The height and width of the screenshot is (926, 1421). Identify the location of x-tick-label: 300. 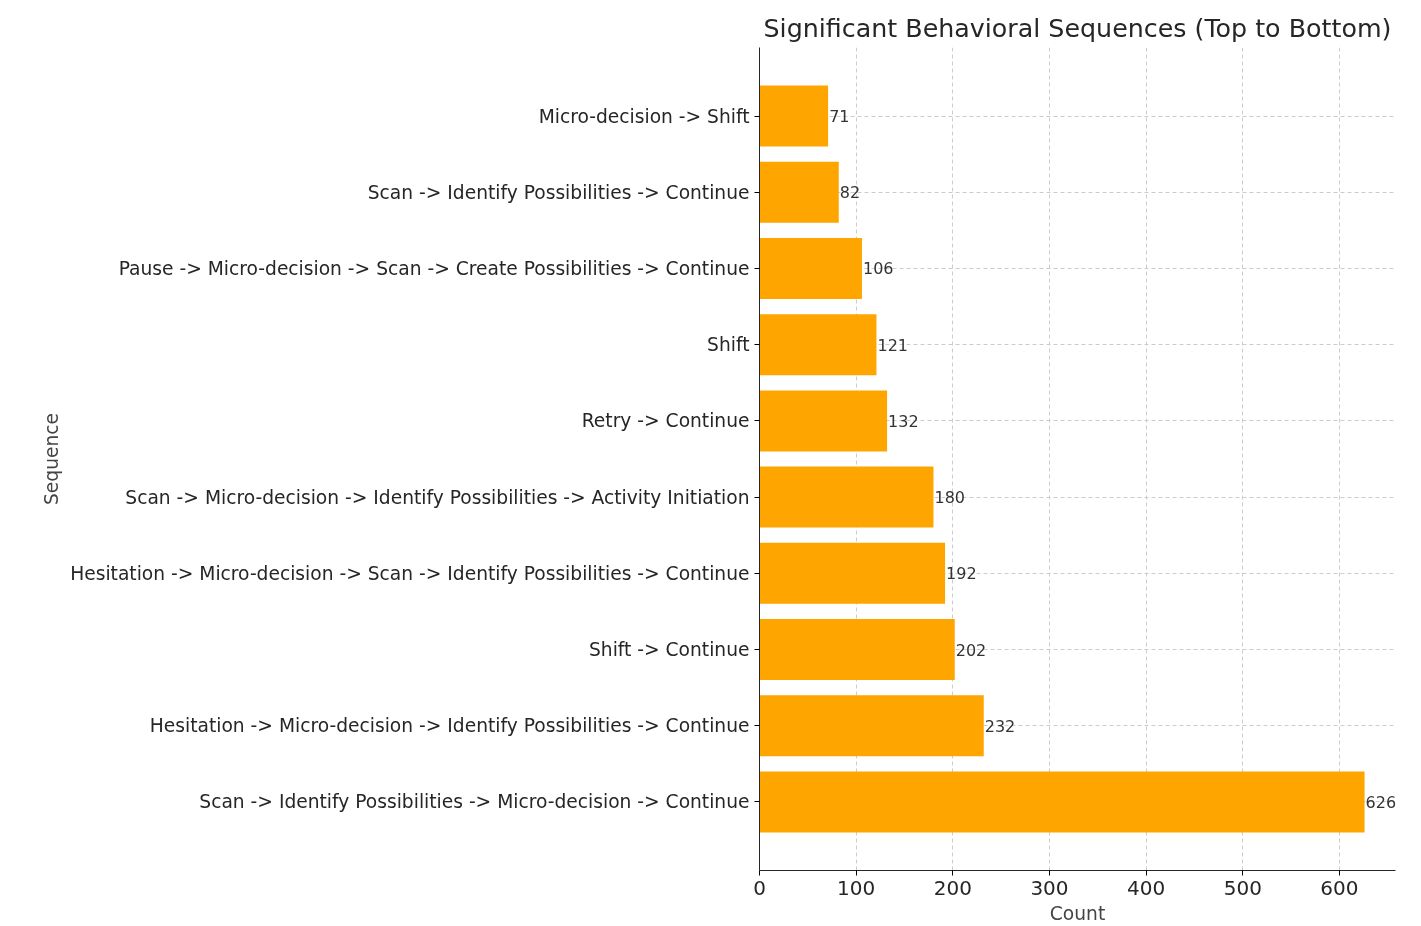
(1049, 887).